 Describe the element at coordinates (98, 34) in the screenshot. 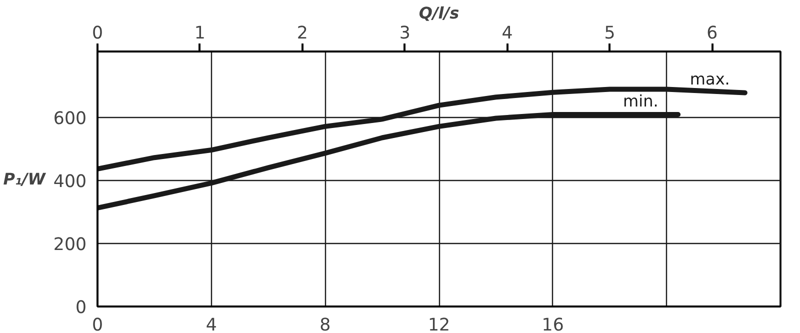

I see `x2-tick-label: 0` at that location.